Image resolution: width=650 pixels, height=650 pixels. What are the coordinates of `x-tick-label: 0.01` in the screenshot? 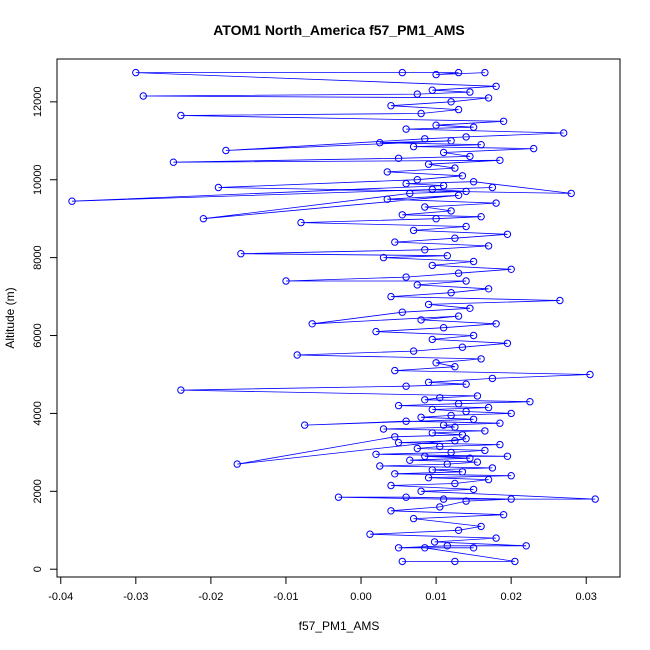 It's located at (435, 597).